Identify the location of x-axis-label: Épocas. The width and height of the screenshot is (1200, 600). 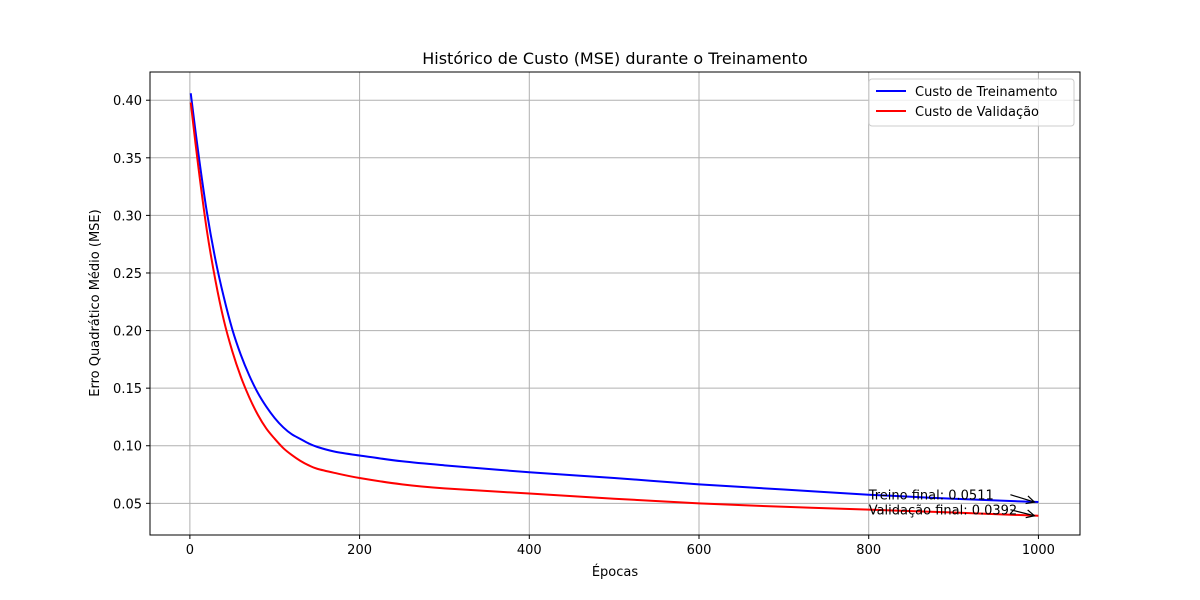
(615, 572).